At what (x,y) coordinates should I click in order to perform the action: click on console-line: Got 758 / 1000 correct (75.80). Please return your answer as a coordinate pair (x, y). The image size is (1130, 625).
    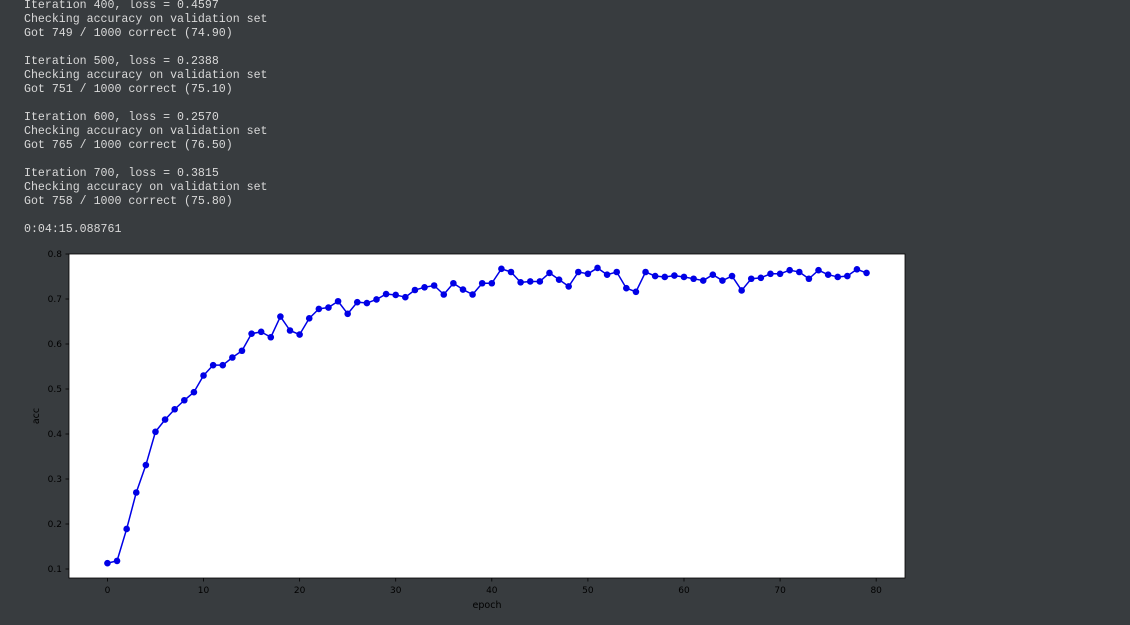
    Looking at the image, I should click on (128, 201).